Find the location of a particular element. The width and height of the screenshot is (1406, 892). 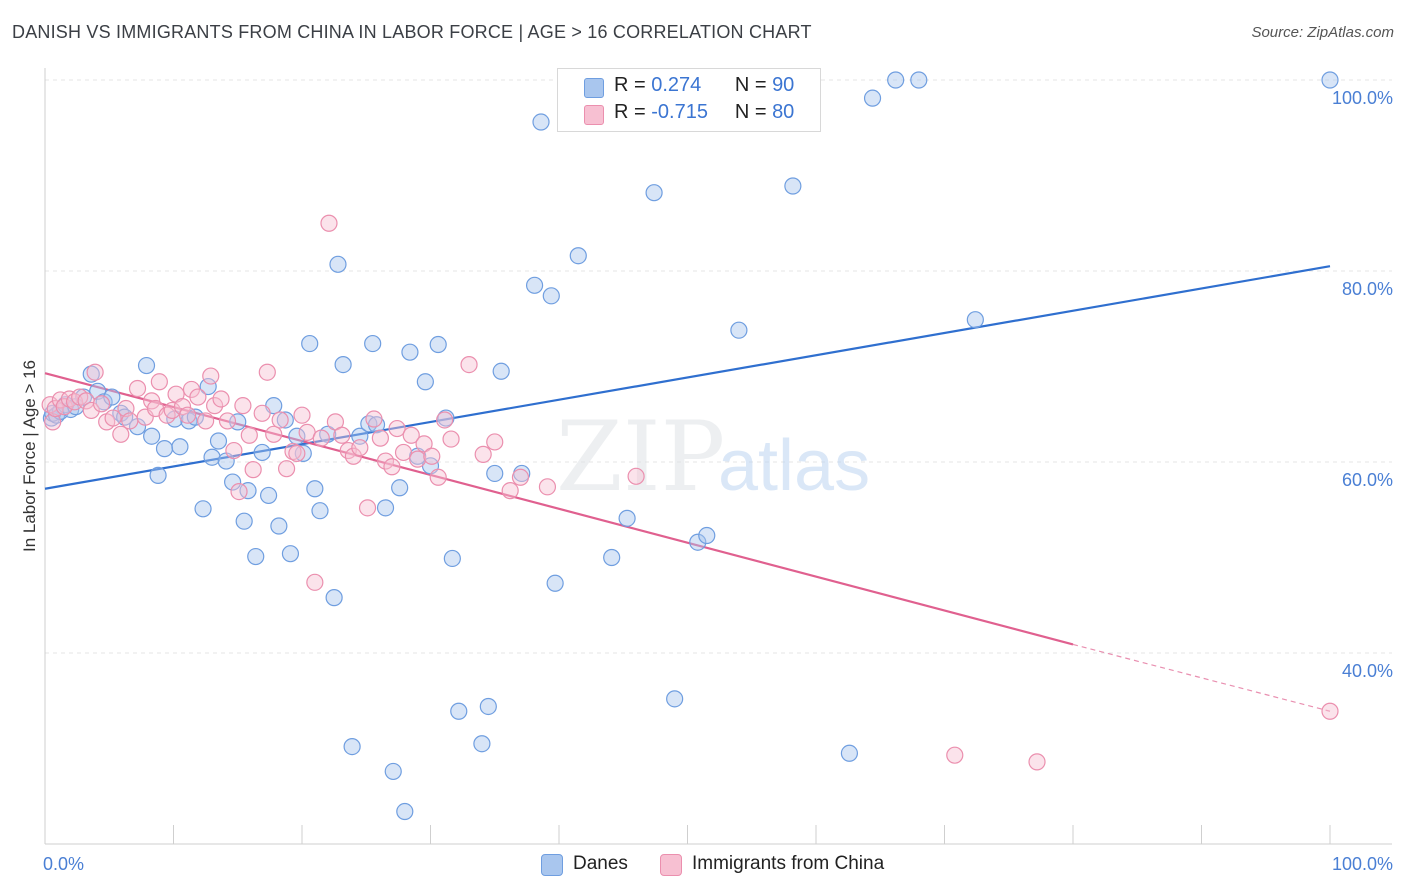

danes-legend-swatch is located at coordinates (552, 865).